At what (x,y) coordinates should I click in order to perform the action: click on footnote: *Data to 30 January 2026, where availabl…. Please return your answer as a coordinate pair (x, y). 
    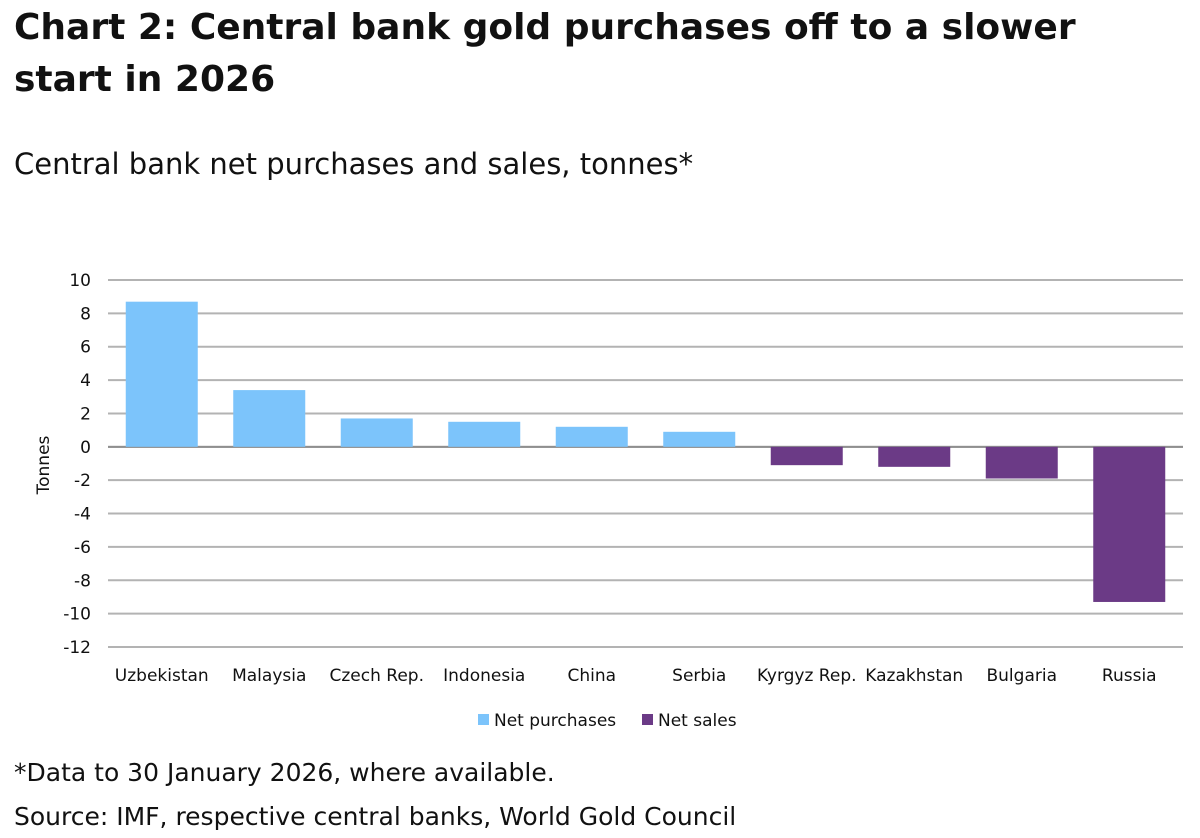
    Looking at the image, I should click on (284, 772).